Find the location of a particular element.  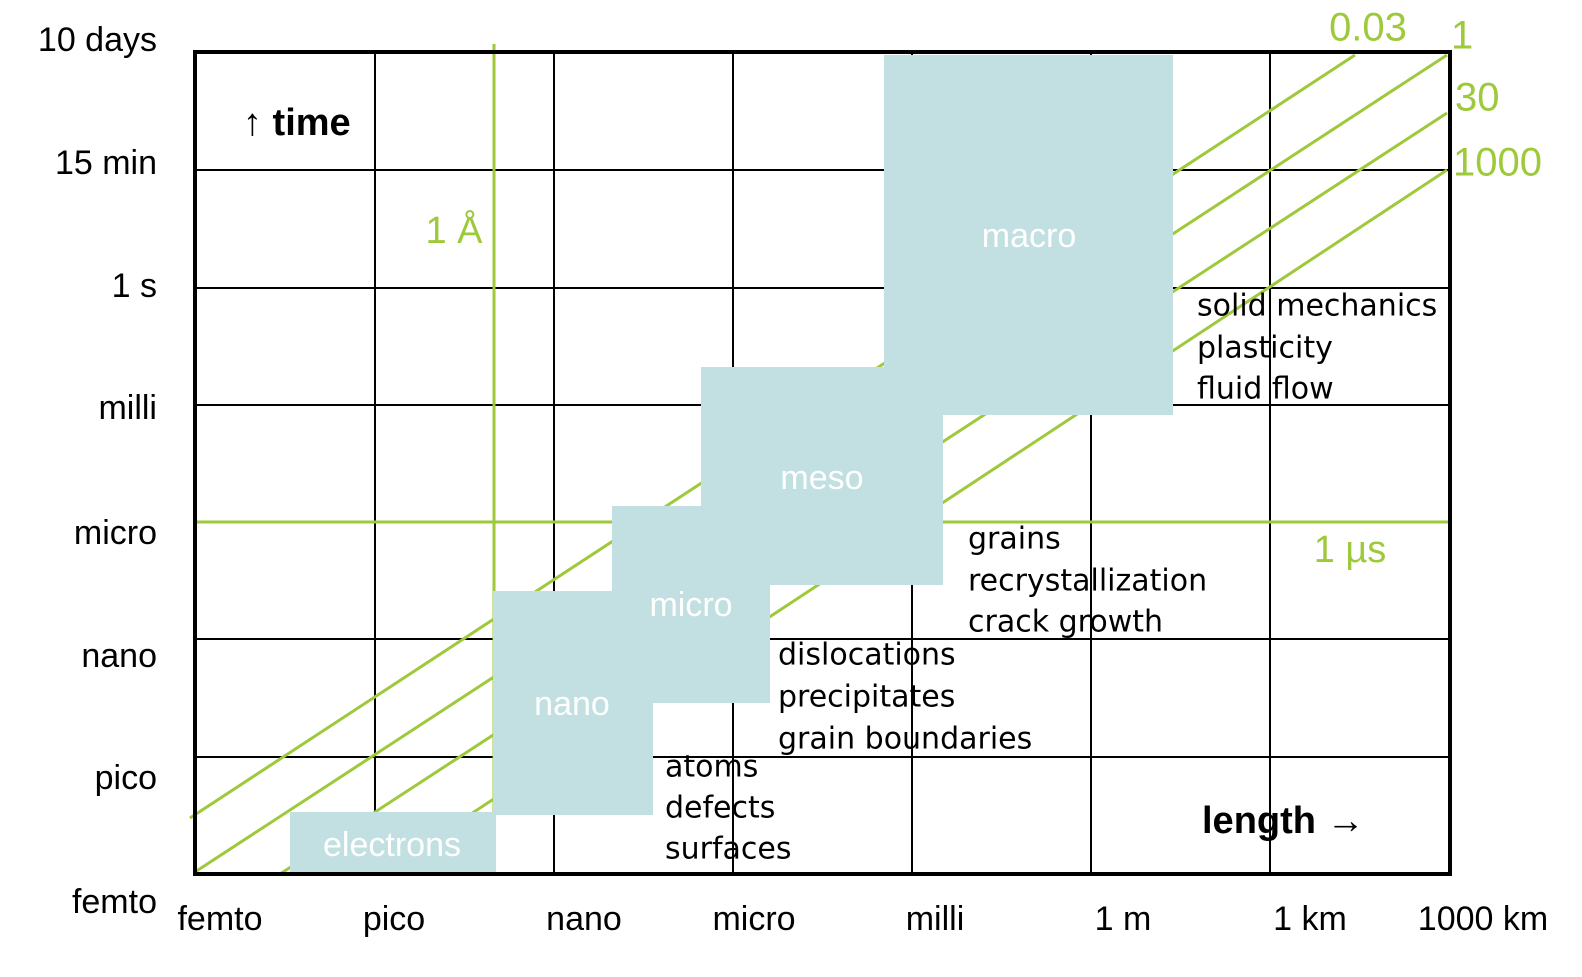

y-axis-title: ↑ time is located at coordinates (297, 123).